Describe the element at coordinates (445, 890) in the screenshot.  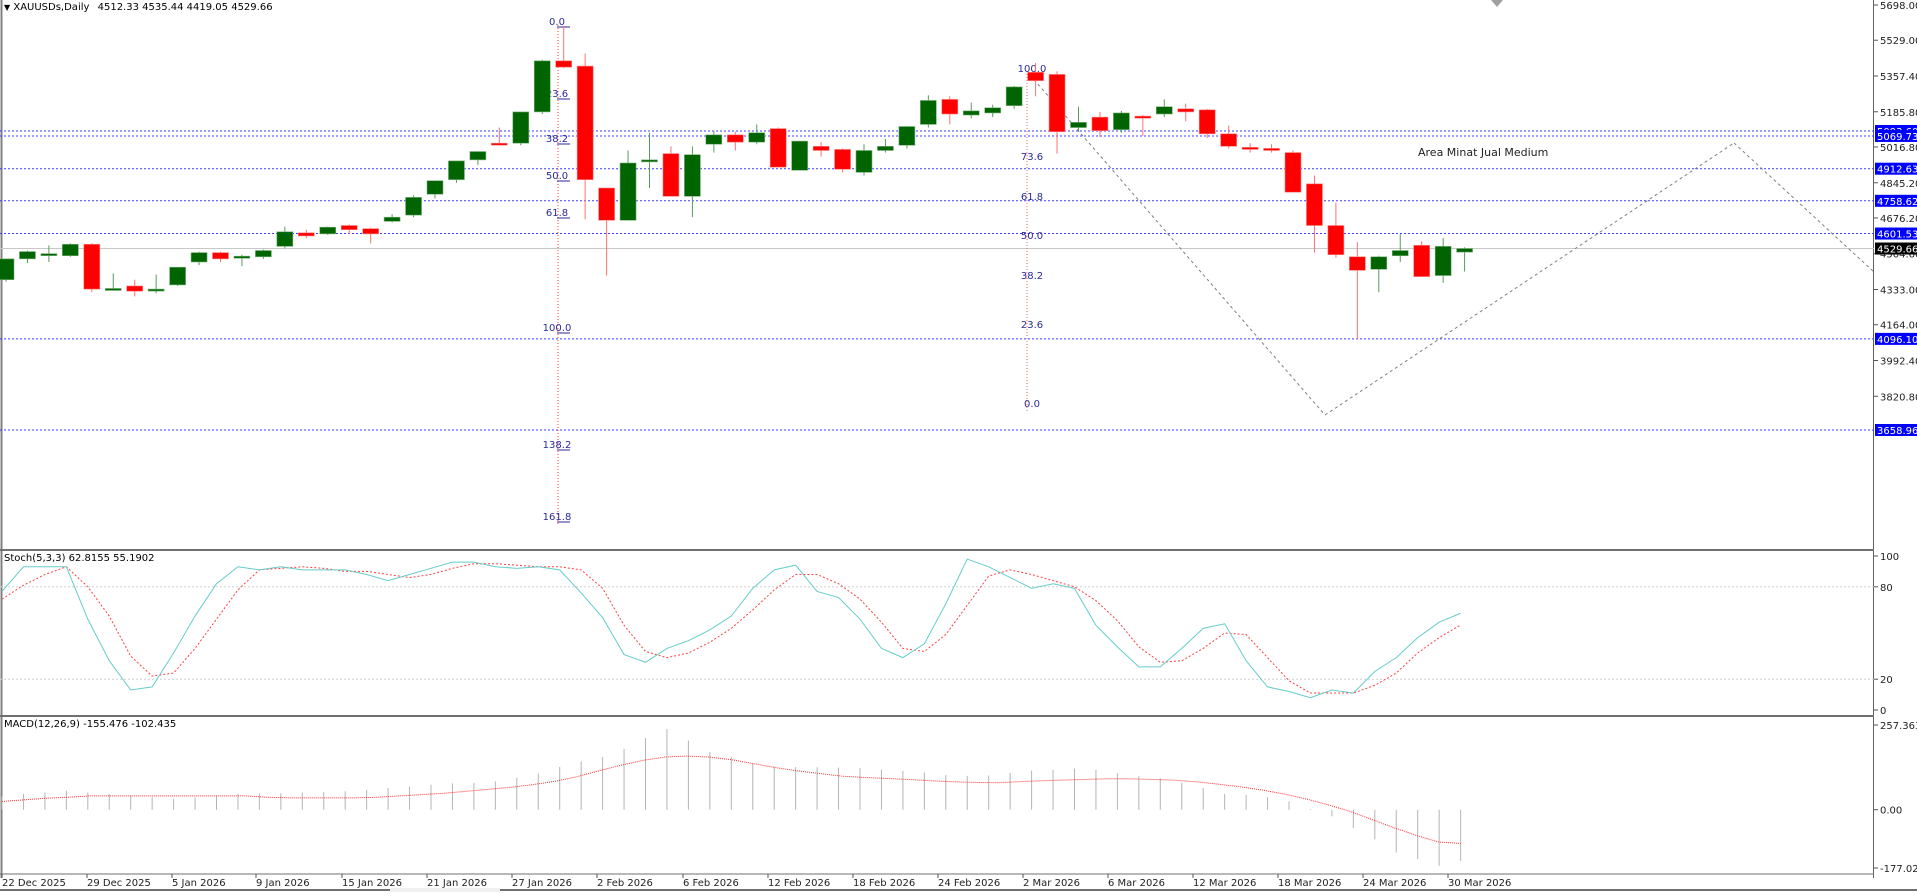
I see `horizontal-scrollbar-thumb` at that location.